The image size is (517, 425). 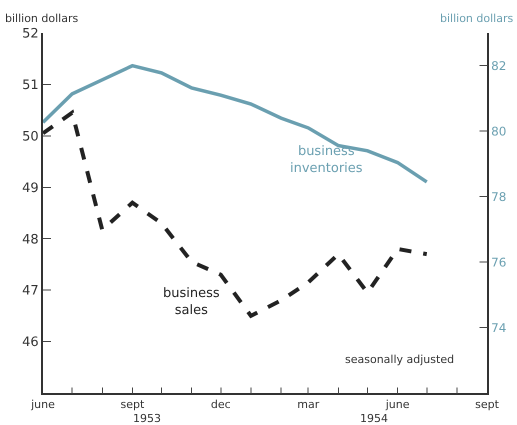 What do you see at coordinates (498, 262) in the screenshot?
I see `y2-tick-label: 76` at bounding box center [498, 262].